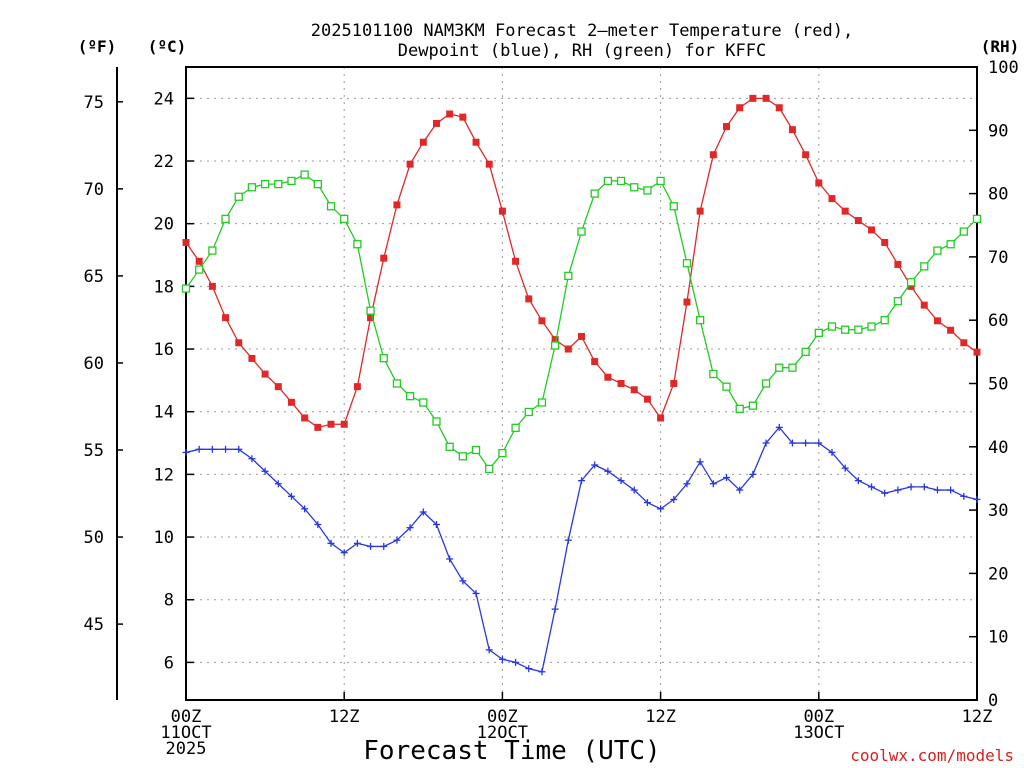 The image size is (1024, 768). What do you see at coordinates (1003, 68) in the screenshot?
I see `rh-tick-label: 100` at bounding box center [1003, 68].